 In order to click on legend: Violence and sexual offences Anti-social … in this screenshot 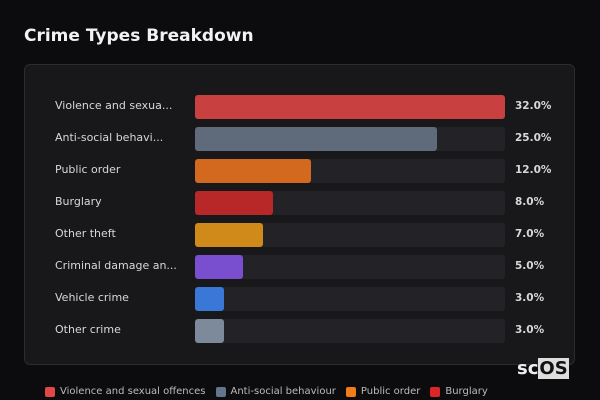, I will do `click(266, 391)`.